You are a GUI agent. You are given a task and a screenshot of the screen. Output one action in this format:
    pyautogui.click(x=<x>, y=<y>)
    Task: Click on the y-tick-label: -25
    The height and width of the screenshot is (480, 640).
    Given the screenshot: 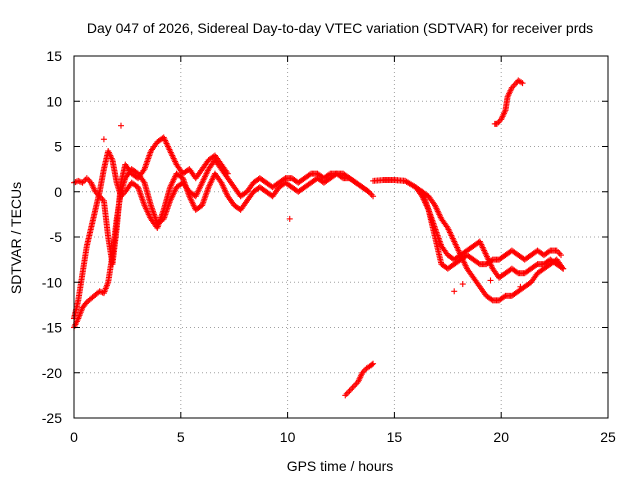 What is the action you would take?
    pyautogui.click(x=52, y=418)
    